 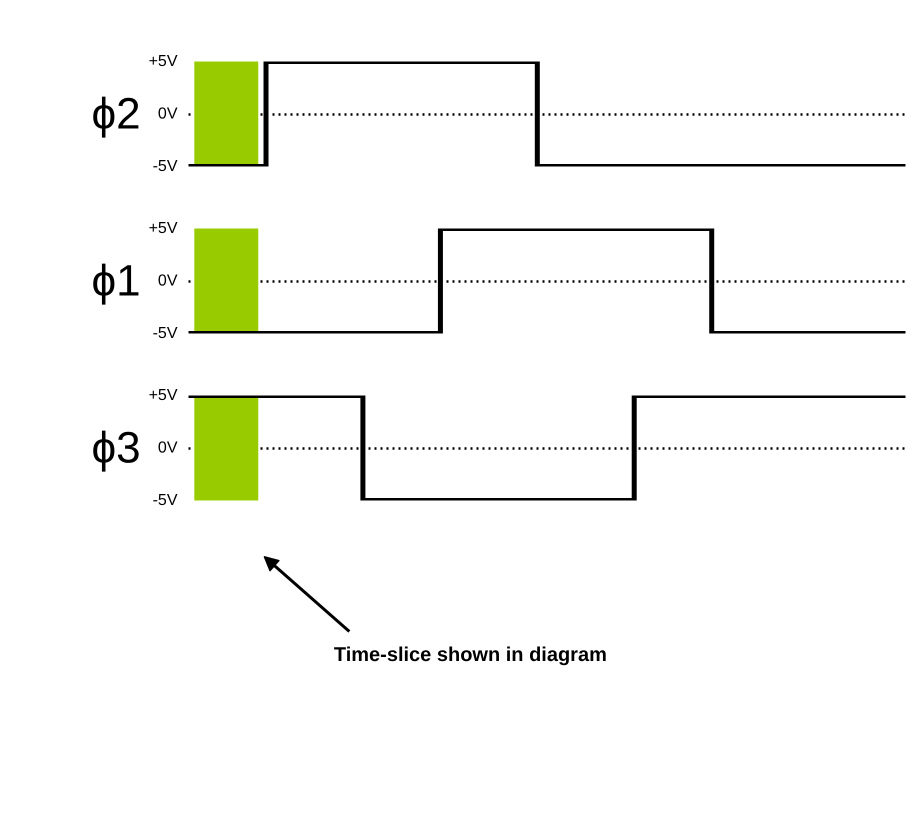 I want to click on y-axis-title: ϕ3, so click(x=116, y=448).